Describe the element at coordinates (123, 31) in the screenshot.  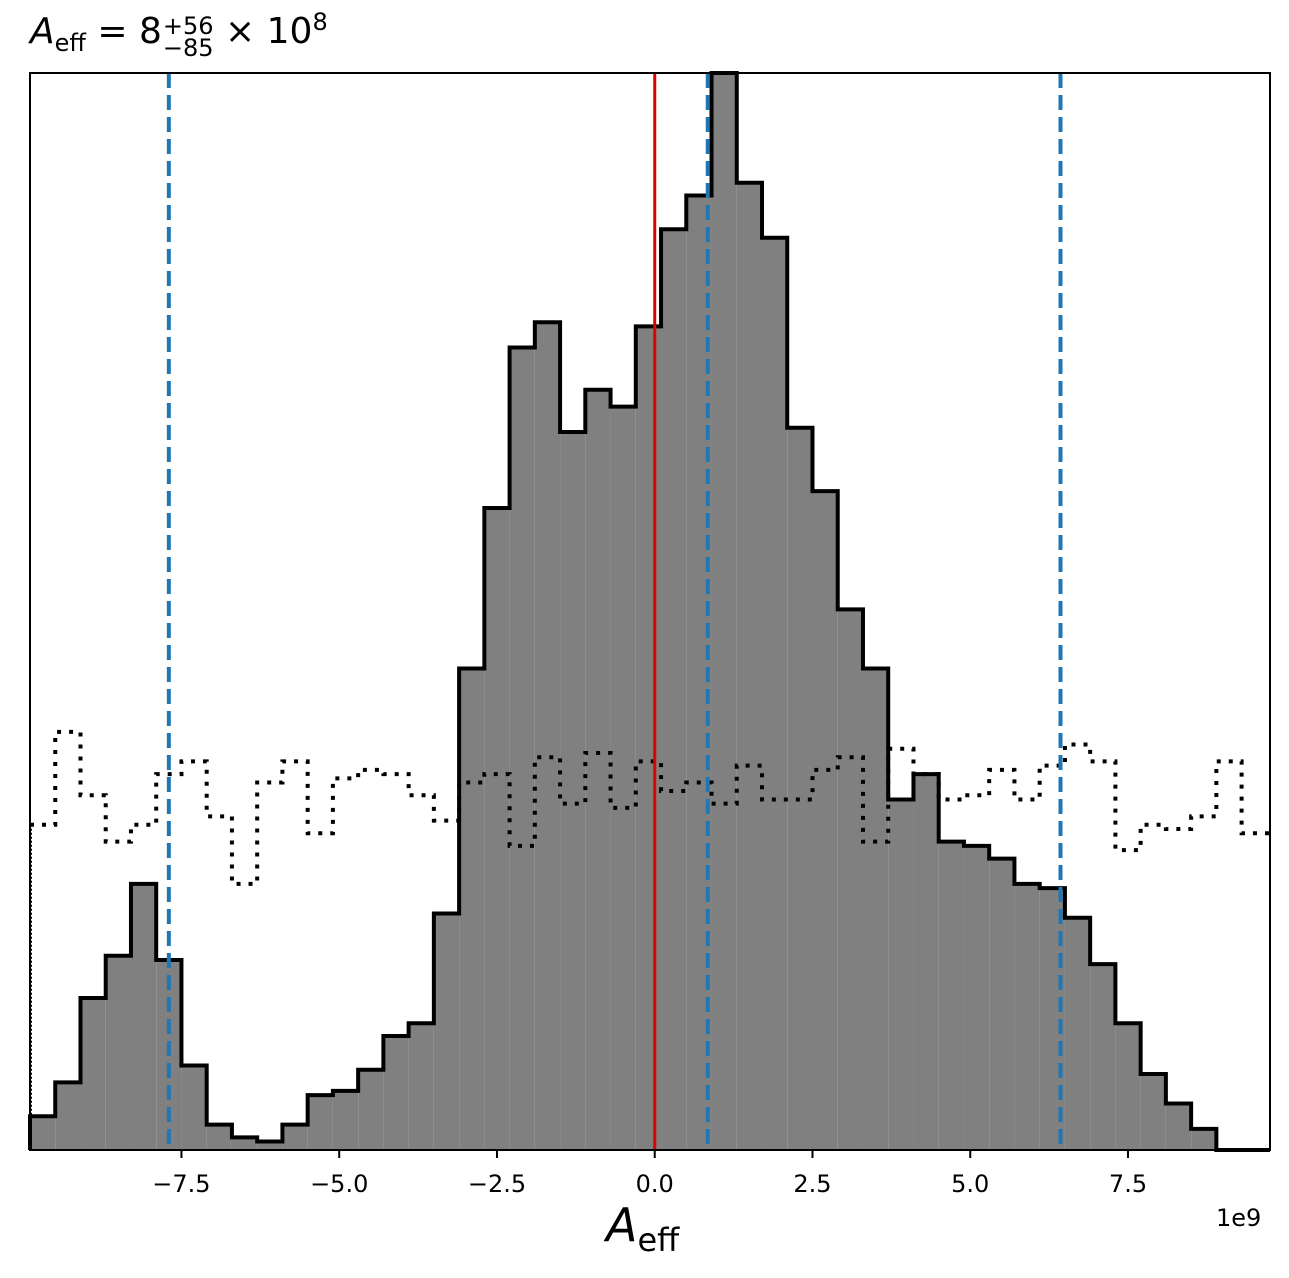
I see `title-equals: = 8` at that location.